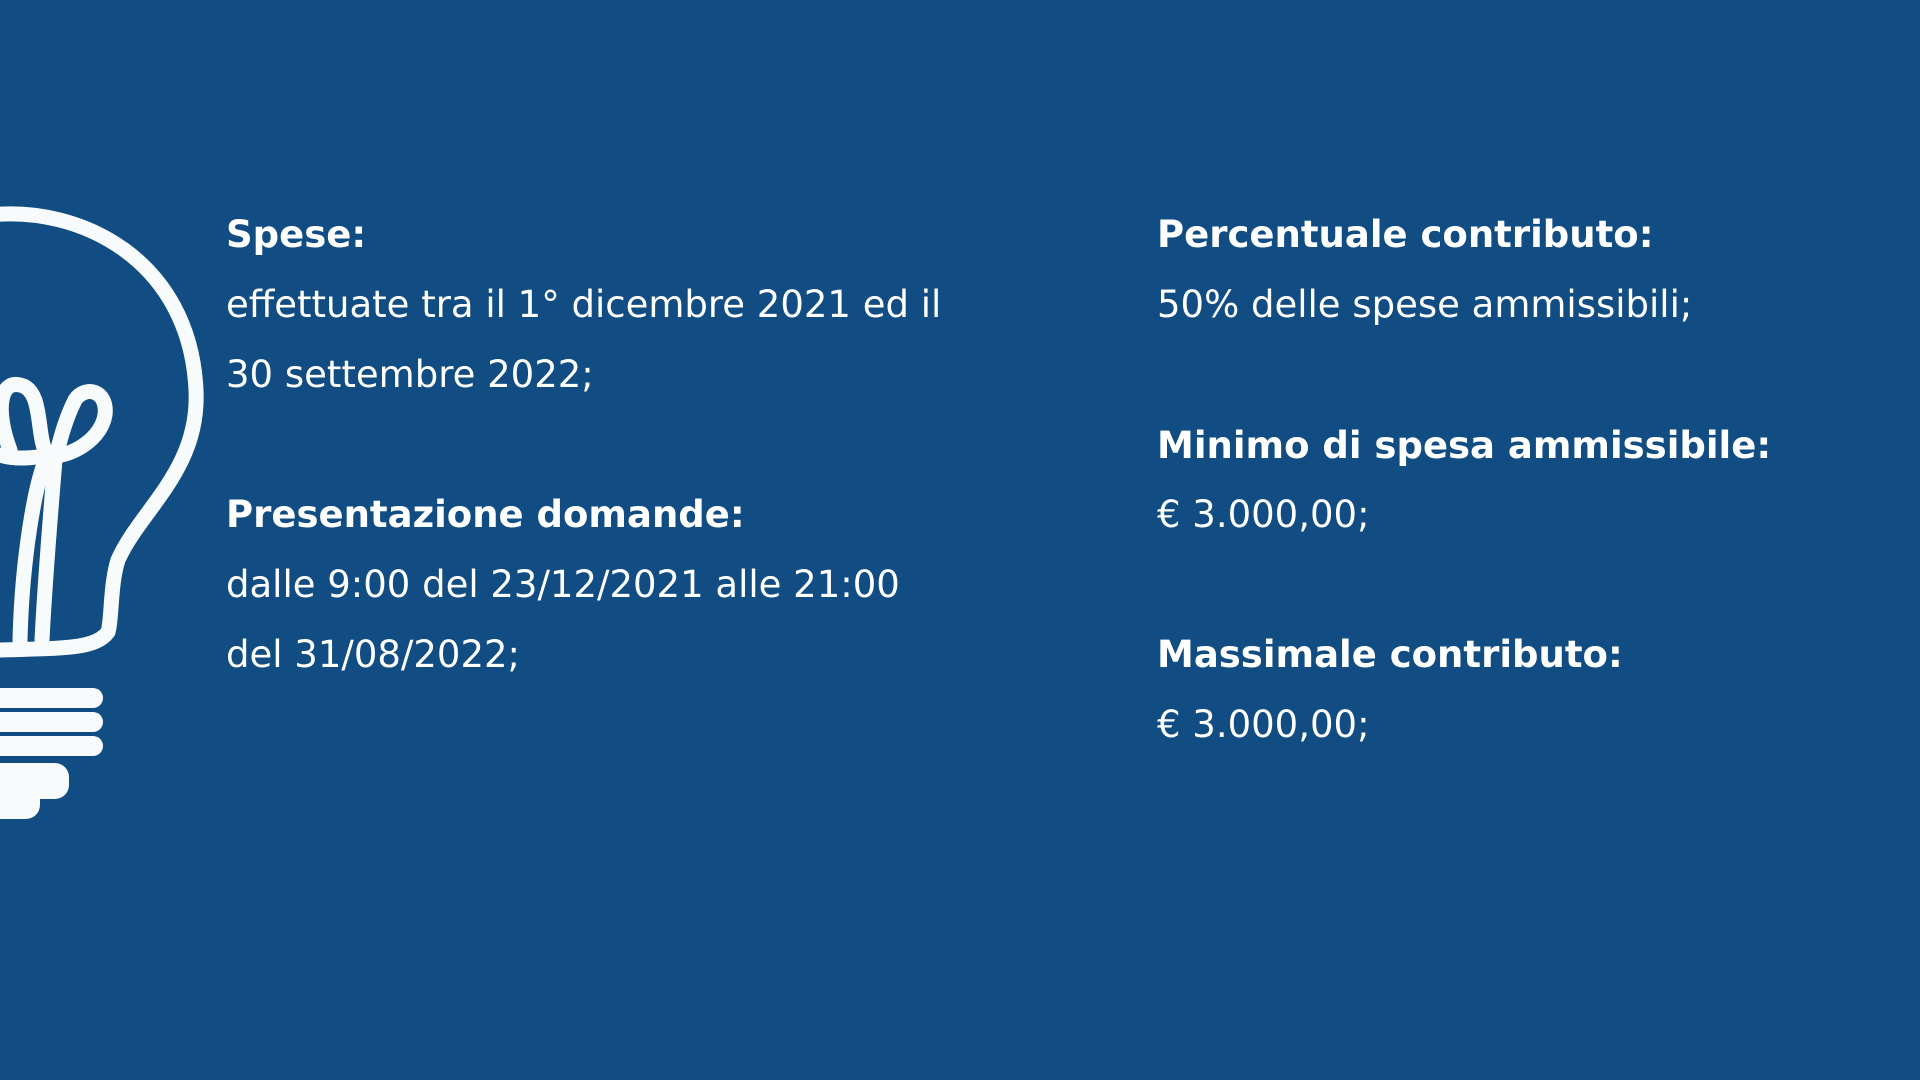 The image size is (1920, 1080). Describe the element at coordinates (296, 234) in the screenshot. I see `spese-heading: Spese:` at that location.